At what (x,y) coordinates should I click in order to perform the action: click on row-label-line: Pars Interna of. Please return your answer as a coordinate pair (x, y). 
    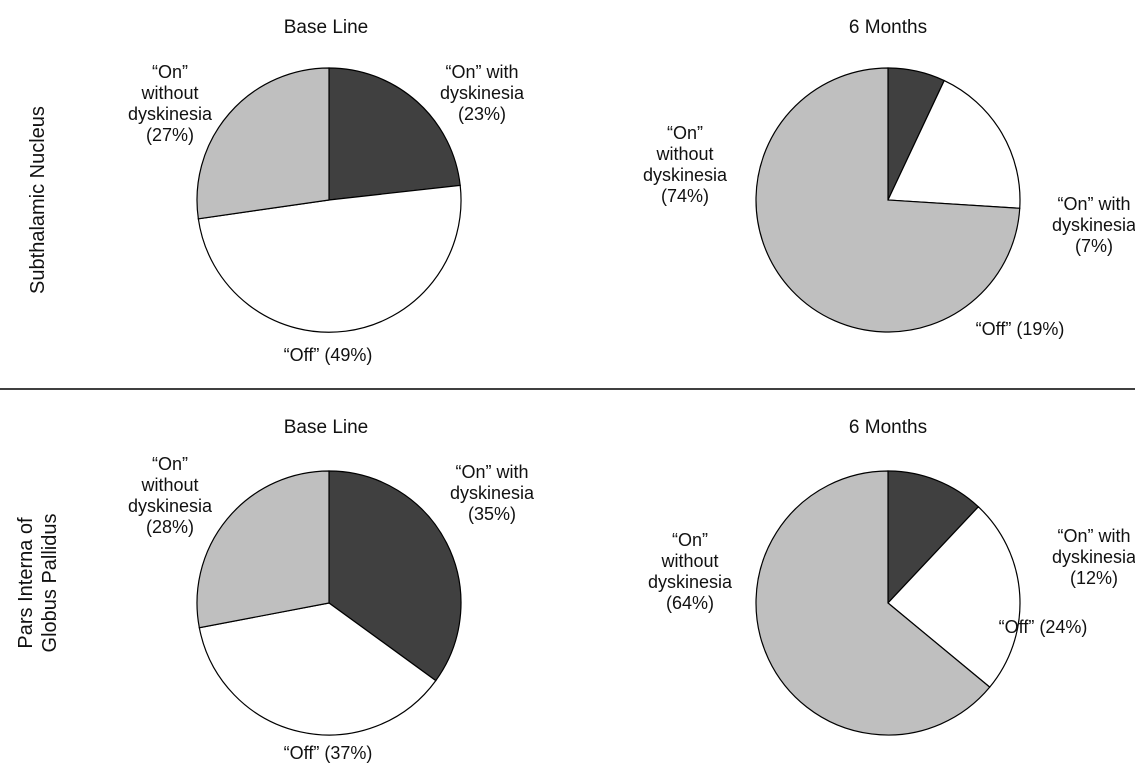
    Looking at the image, I should click on (26, 583).